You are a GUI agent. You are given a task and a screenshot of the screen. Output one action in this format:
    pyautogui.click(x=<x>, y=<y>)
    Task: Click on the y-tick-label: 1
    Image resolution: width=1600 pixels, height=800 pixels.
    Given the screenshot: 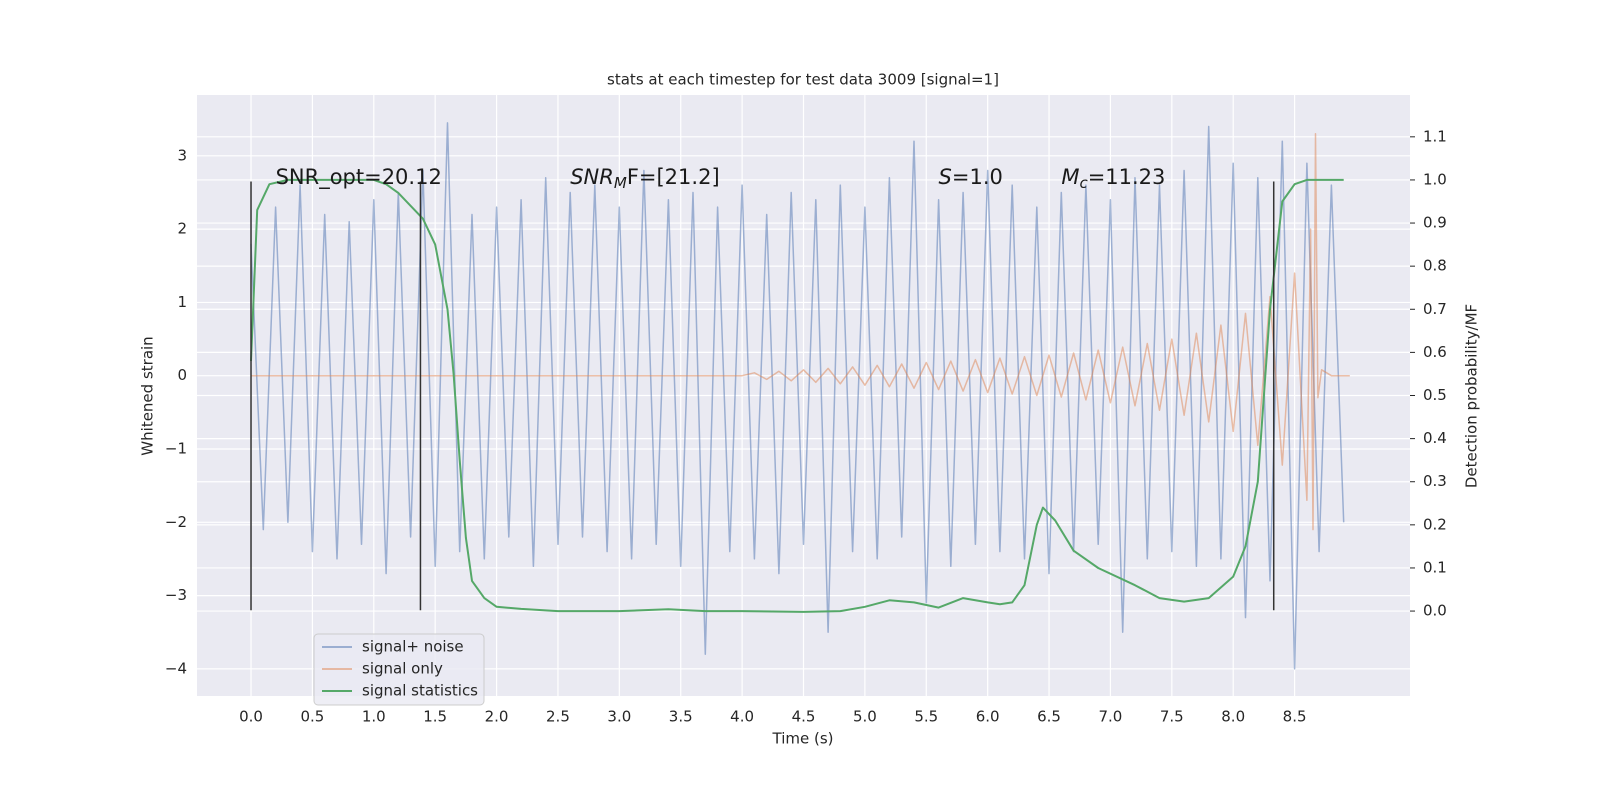 What is the action you would take?
    pyautogui.click(x=182, y=302)
    